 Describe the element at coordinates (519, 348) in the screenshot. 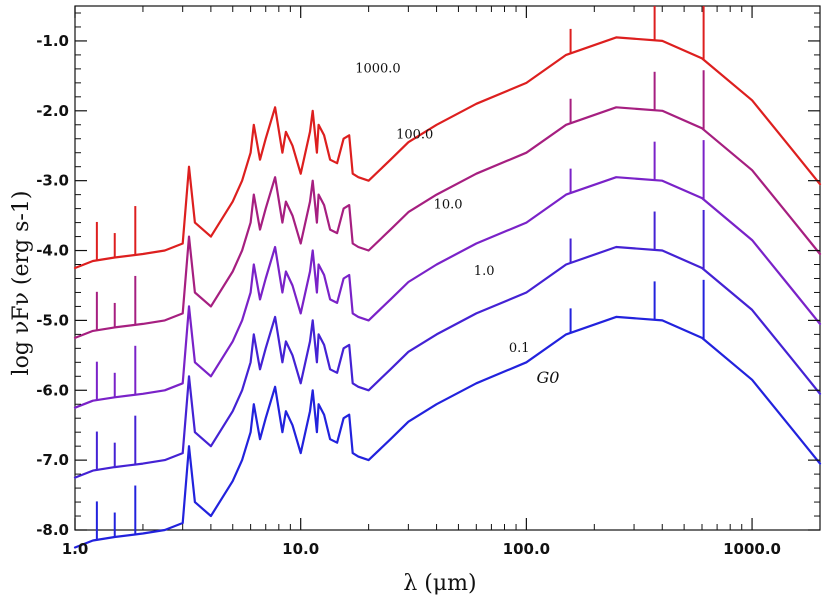

I see `series-label: 0.1` at that location.